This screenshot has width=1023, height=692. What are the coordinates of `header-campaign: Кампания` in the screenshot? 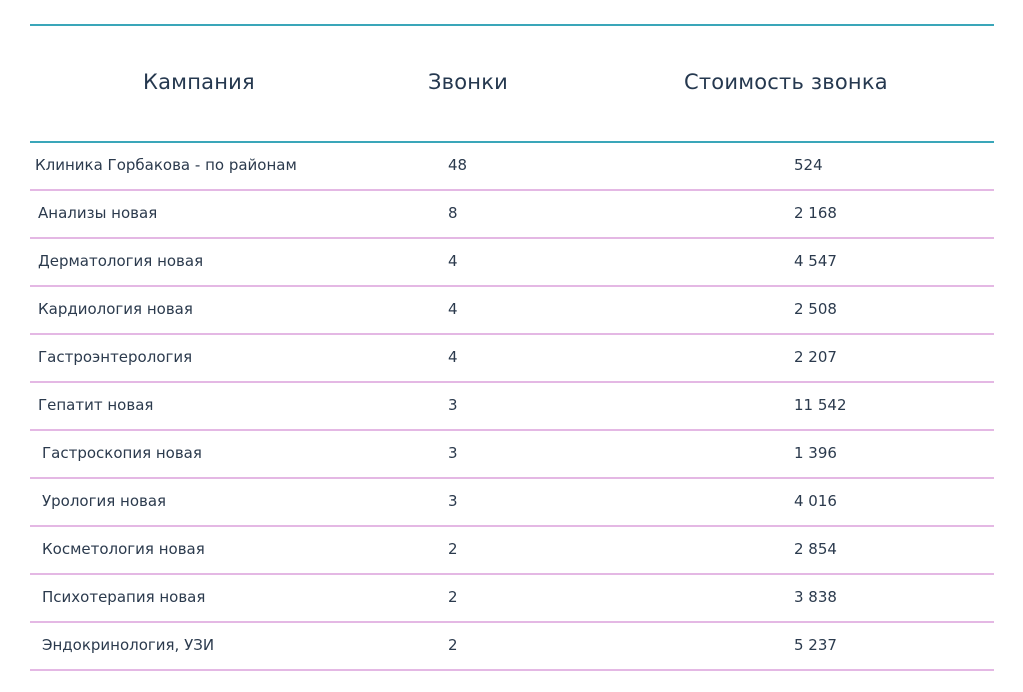 It's located at (199, 82).